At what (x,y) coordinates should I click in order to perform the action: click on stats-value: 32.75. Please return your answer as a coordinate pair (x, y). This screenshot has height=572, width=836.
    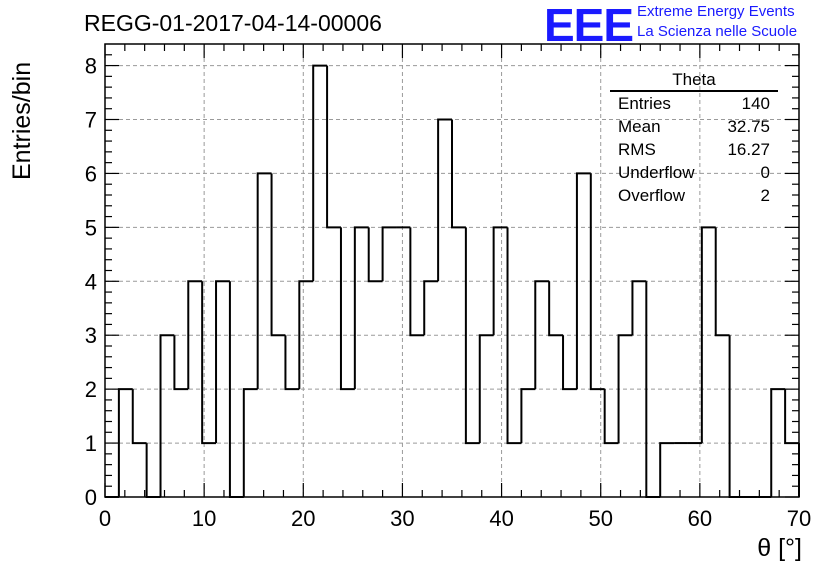
    Looking at the image, I should click on (748, 126).